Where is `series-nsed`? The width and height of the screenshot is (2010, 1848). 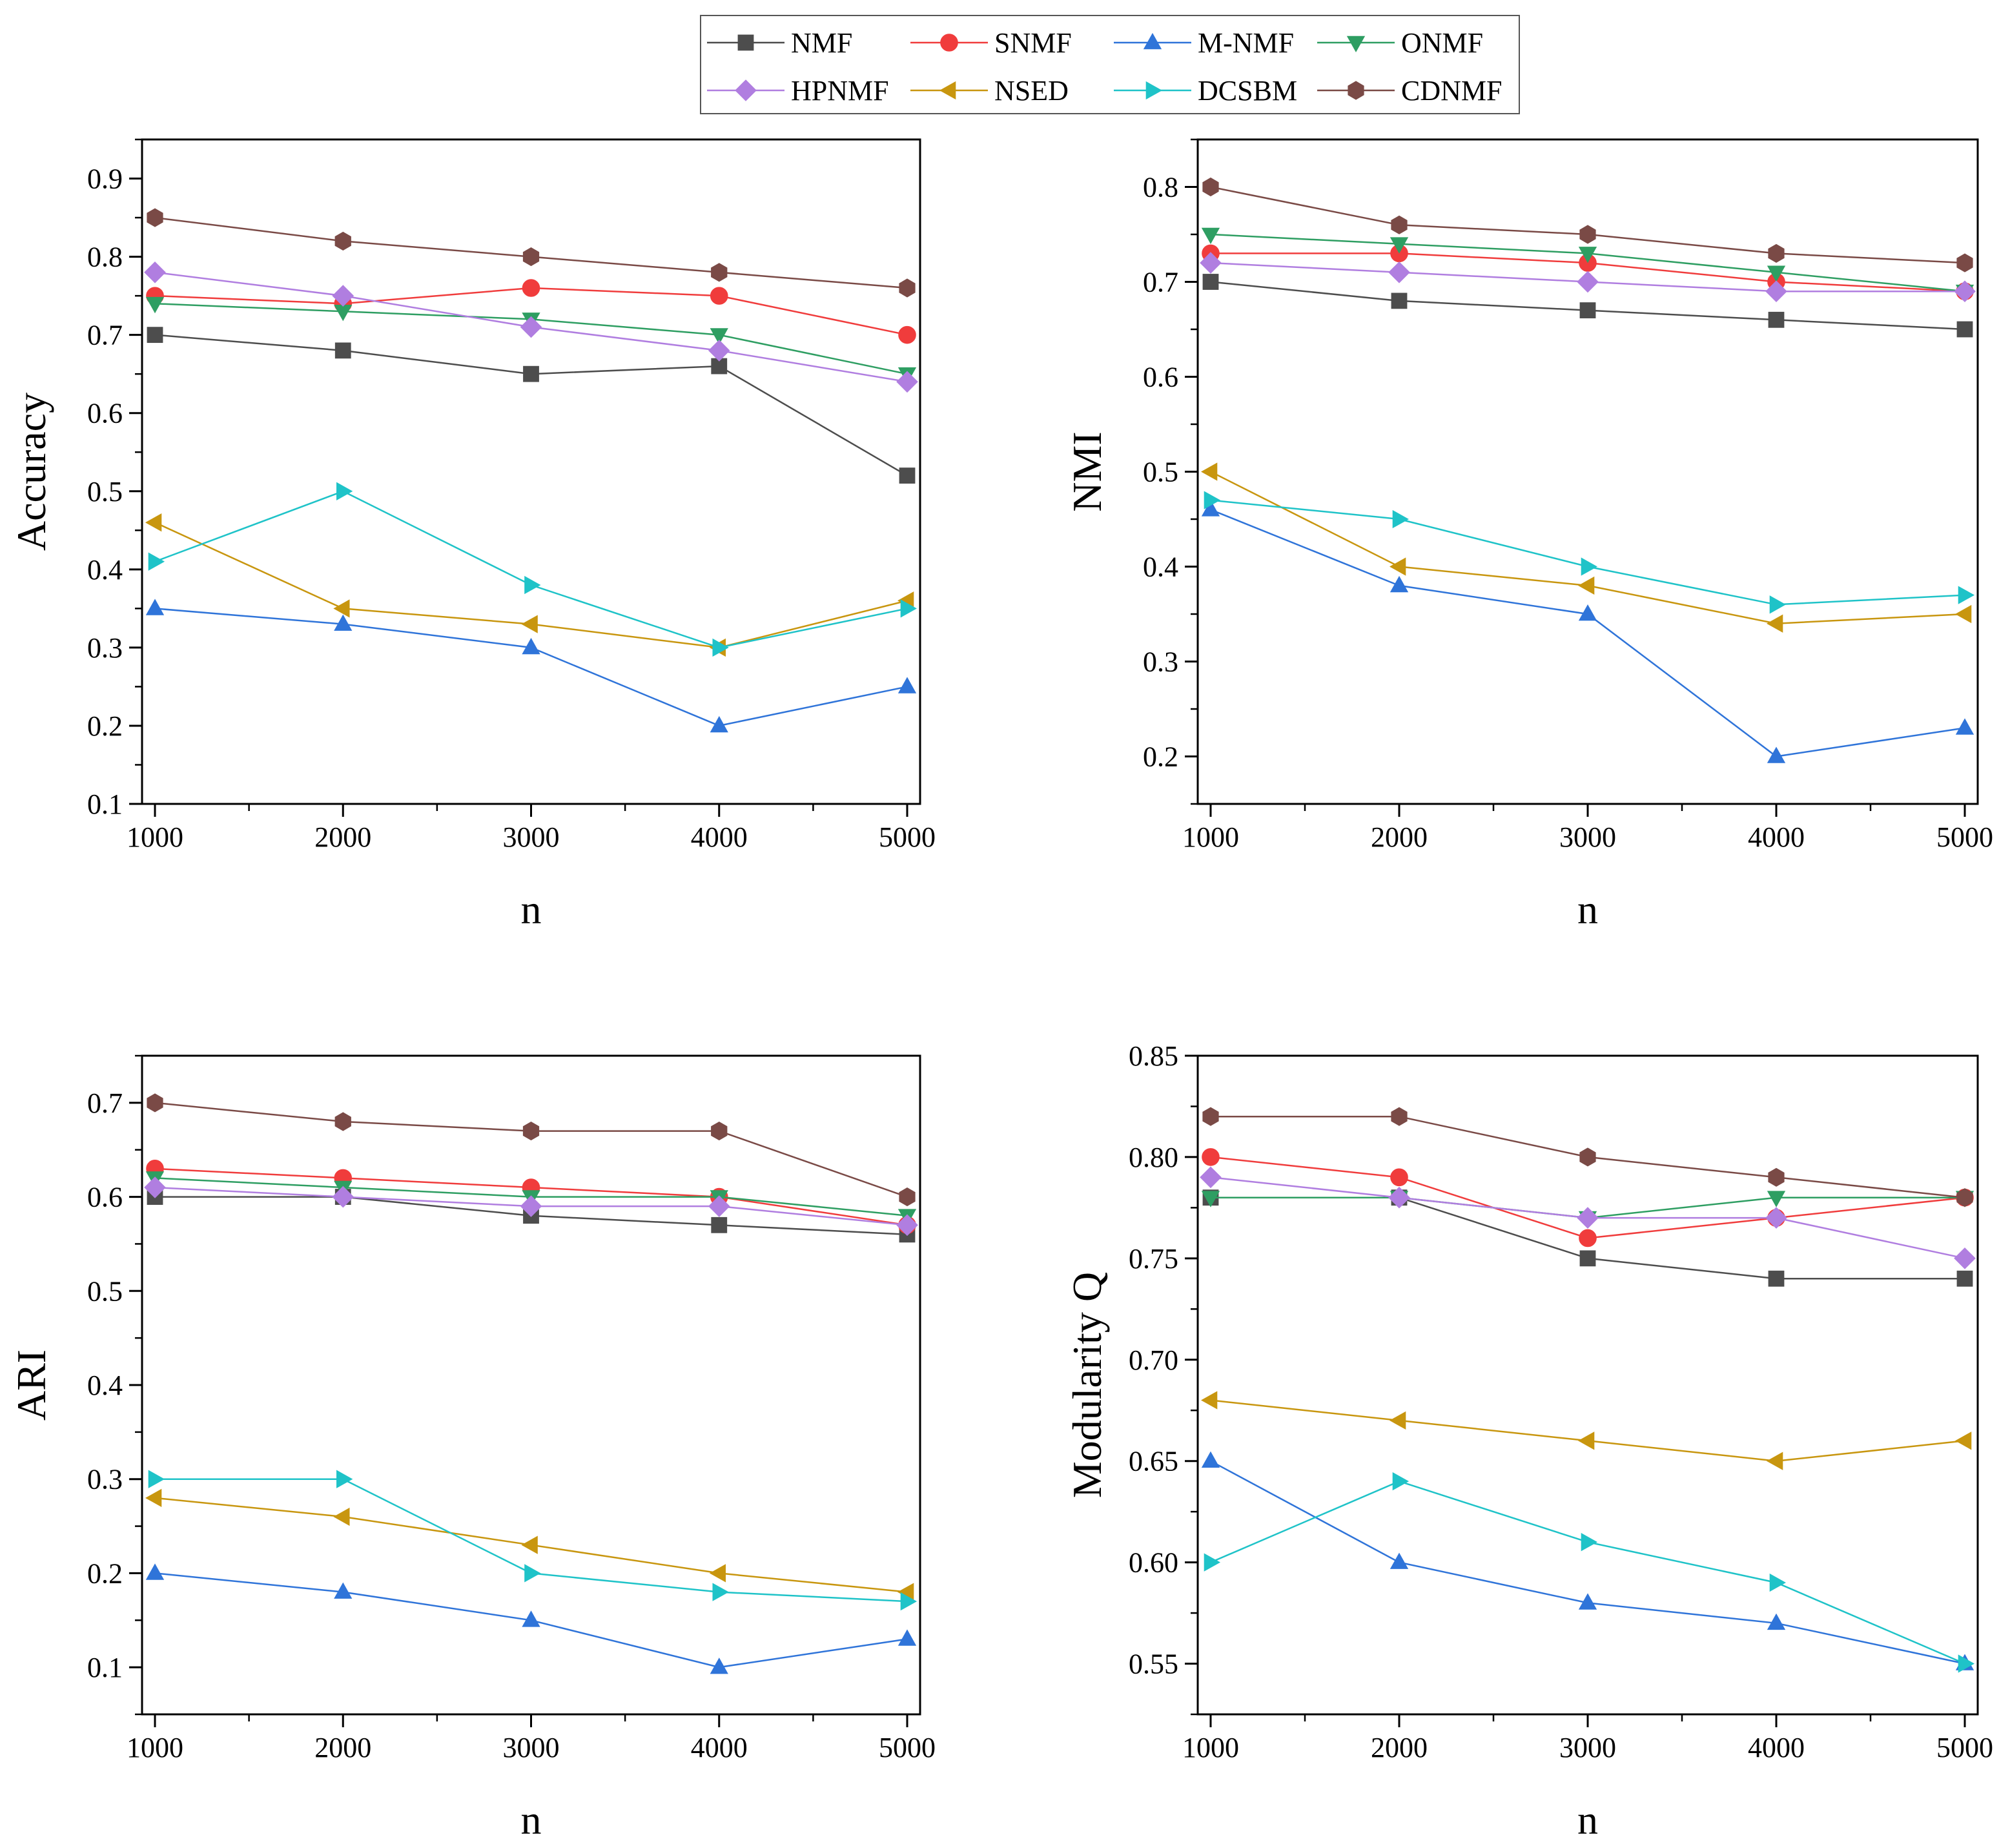
series-nsed is located at coordinates (1586, 547).